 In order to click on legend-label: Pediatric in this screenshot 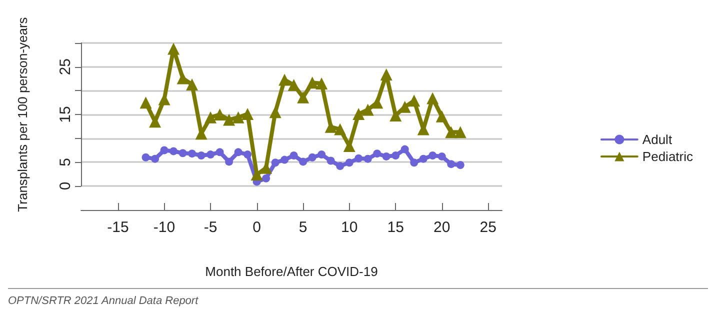, I will do `click(668, 156)`.